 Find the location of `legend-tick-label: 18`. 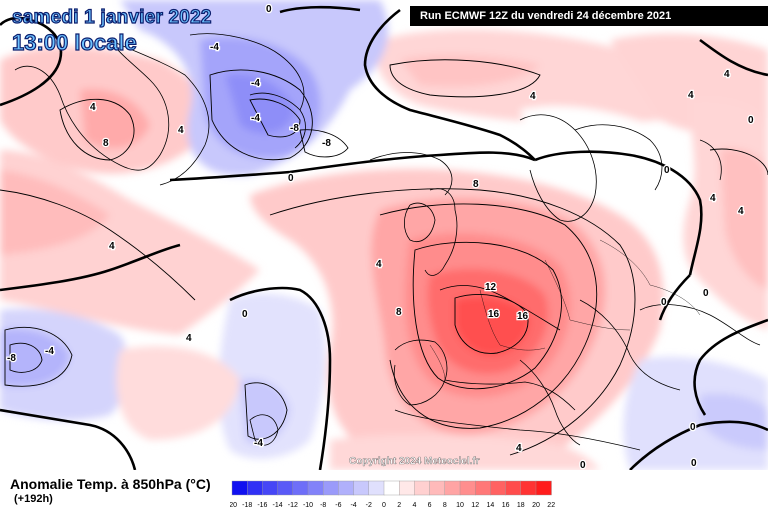

legend-tick-label: 18 is located at coordinates (521, 505).